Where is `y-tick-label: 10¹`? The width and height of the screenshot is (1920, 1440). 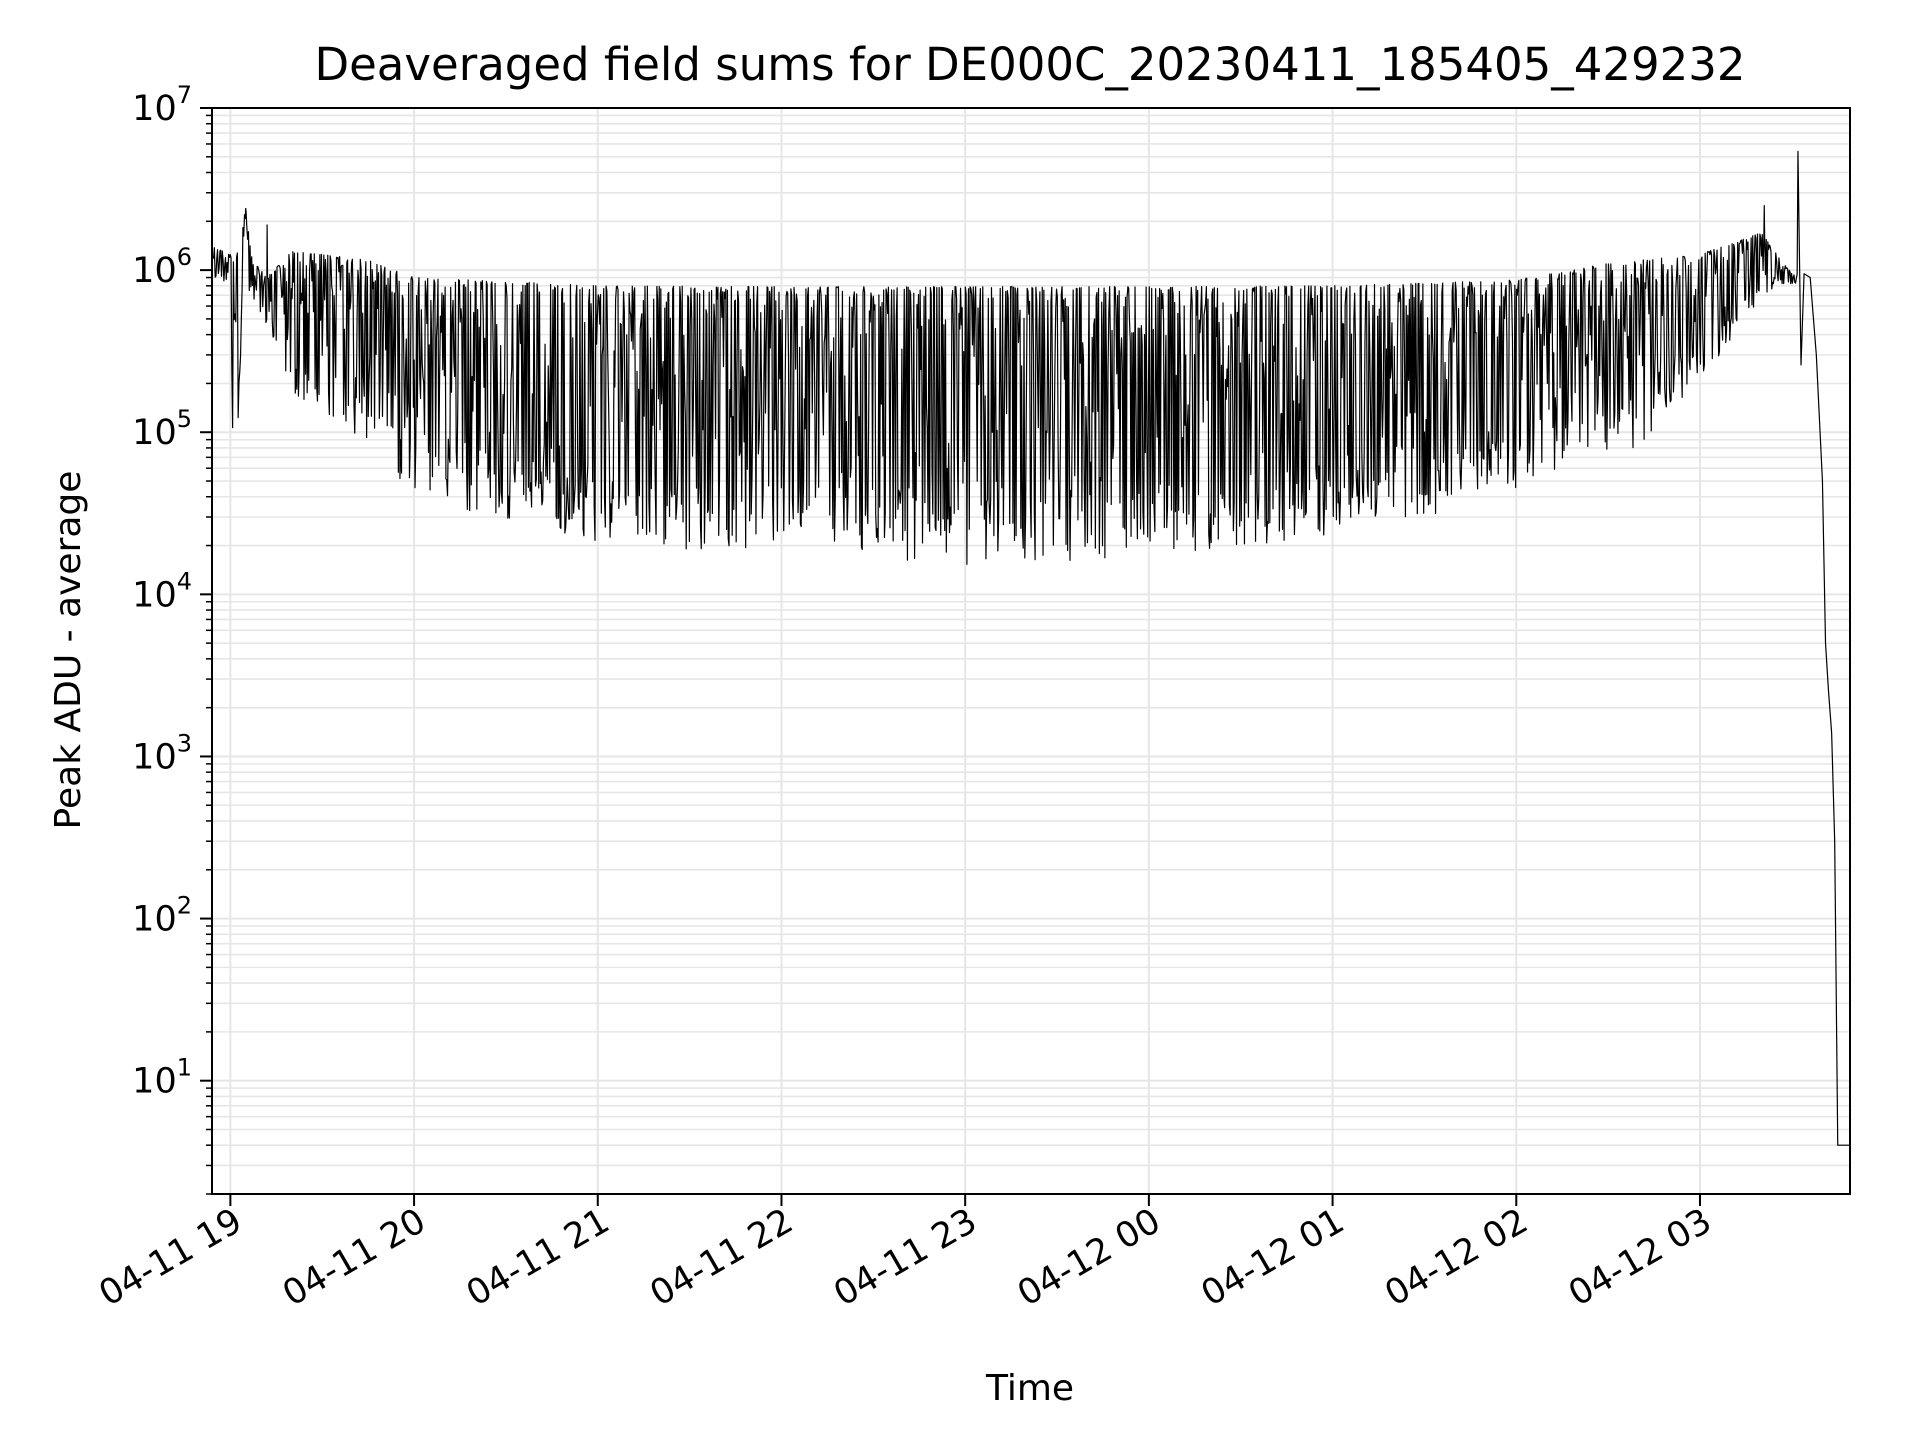
y-tick-label: 10¹ is located at coordinates (162, 1078).